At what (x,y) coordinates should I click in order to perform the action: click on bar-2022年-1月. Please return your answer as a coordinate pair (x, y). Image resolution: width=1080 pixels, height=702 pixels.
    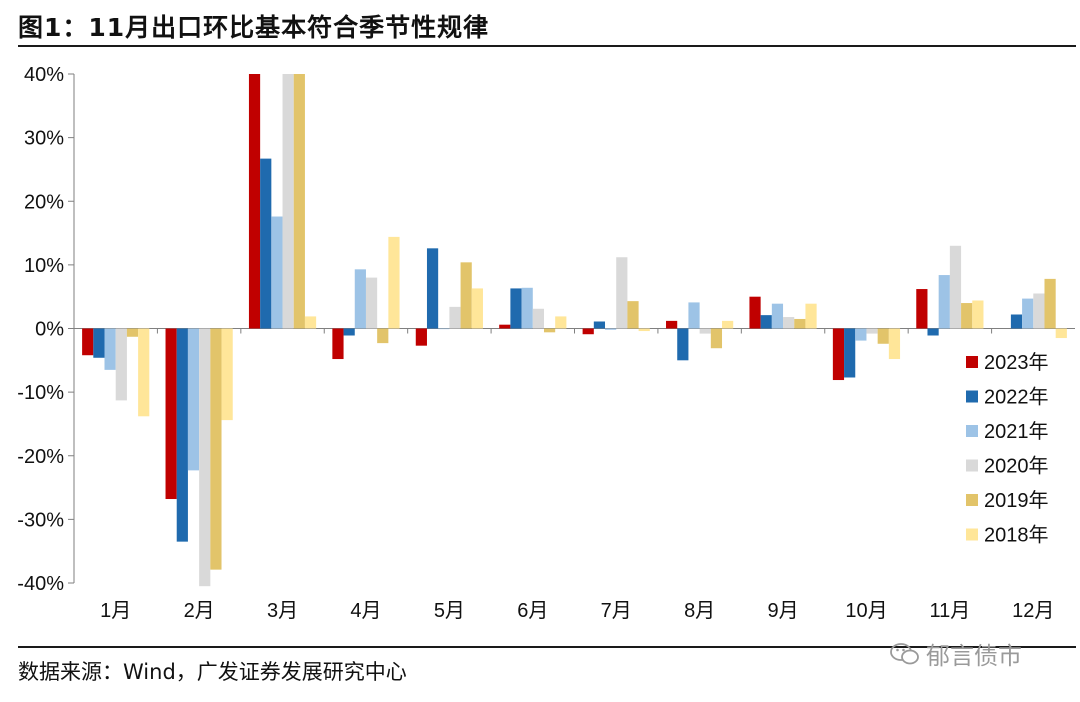
    Looking at the image, I should click on (99, 343).